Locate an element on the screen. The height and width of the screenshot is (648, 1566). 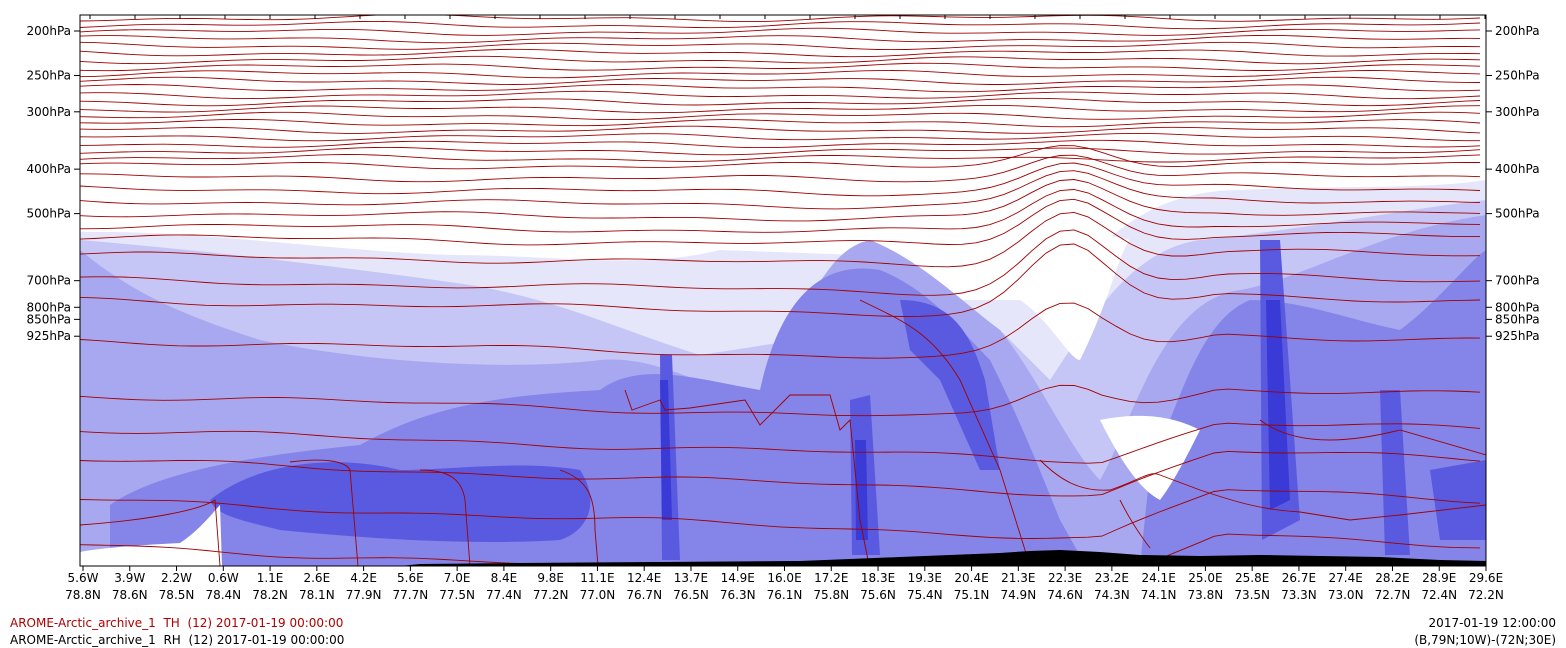
x-tick-label-lat: 75.1N is located at coordinates (972, 595).